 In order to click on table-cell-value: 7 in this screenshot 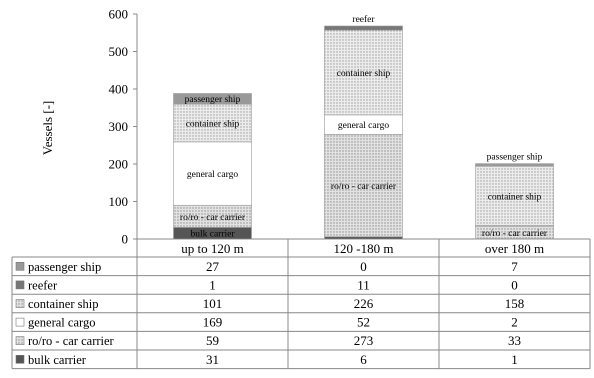, I will do `click(514, 266)`.